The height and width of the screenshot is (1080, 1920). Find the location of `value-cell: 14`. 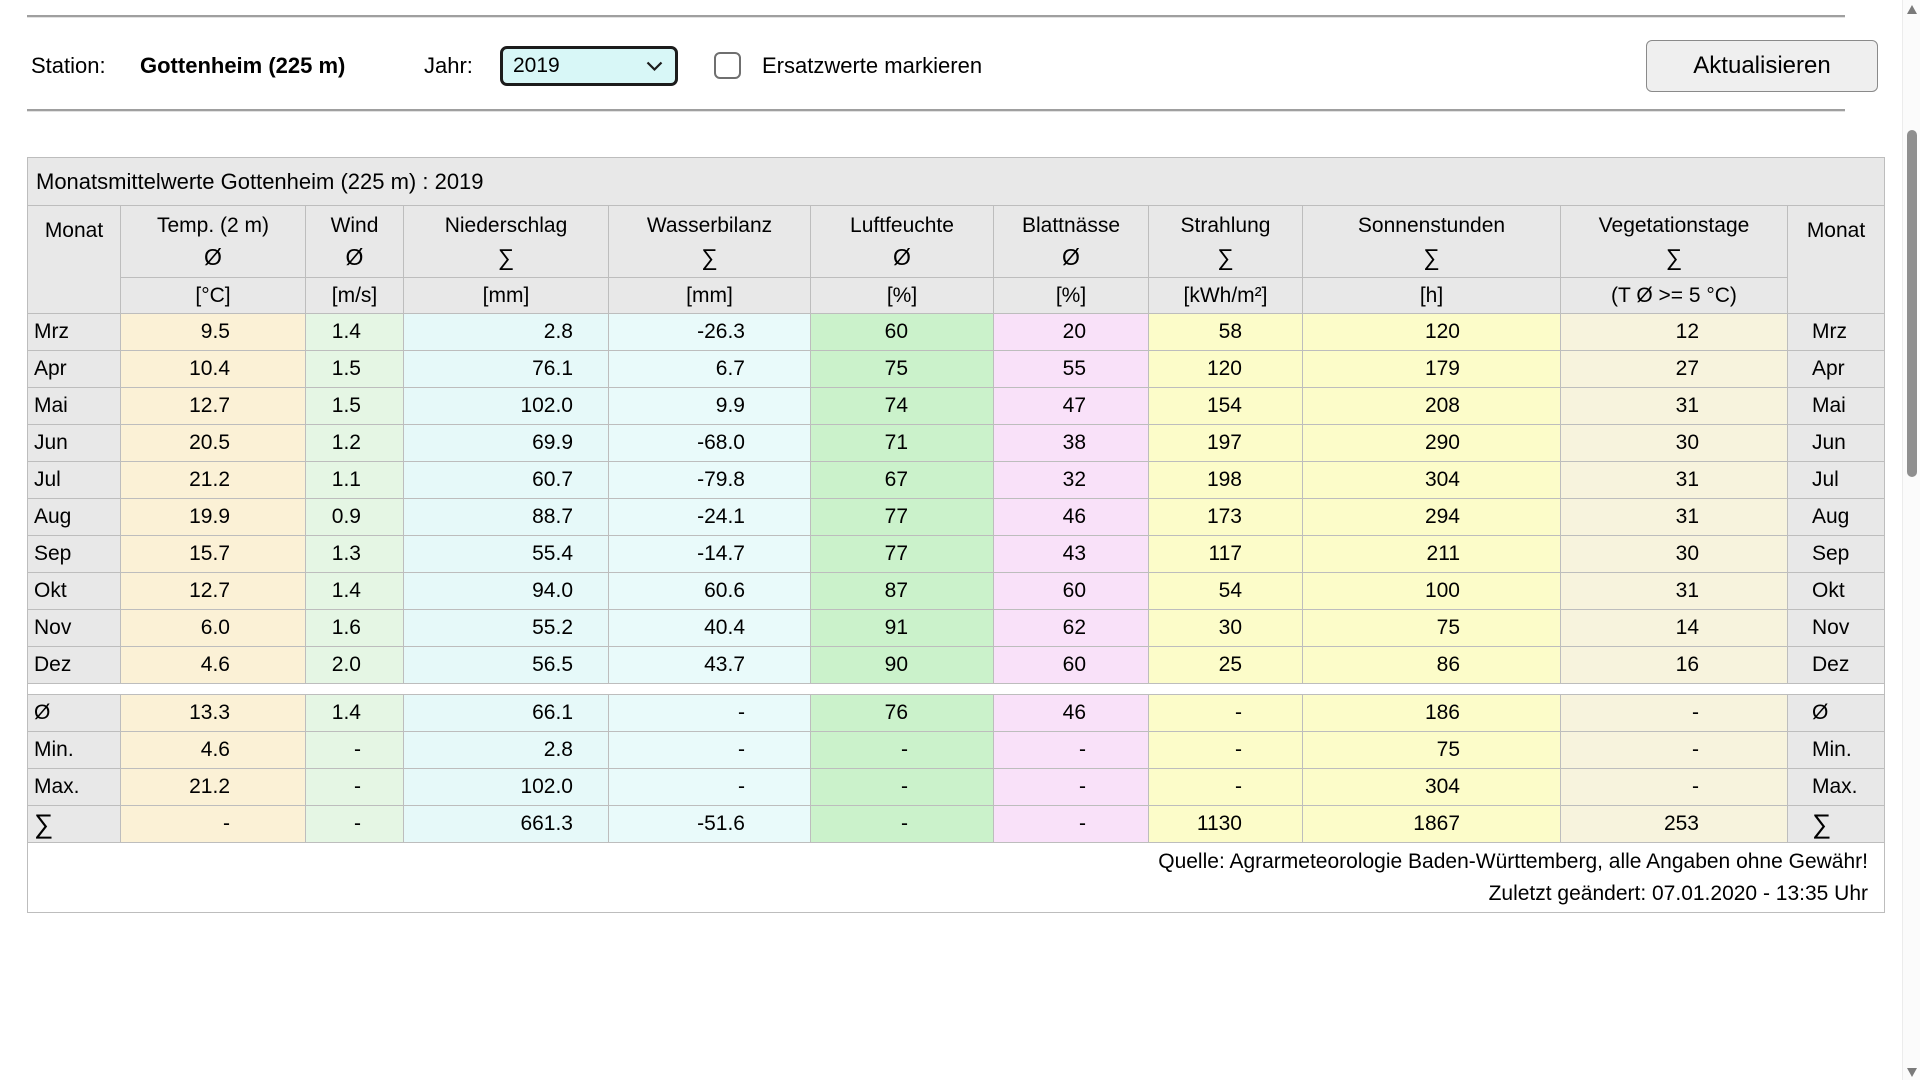

value-cell: 14 is located at coordinates (1674, 628).